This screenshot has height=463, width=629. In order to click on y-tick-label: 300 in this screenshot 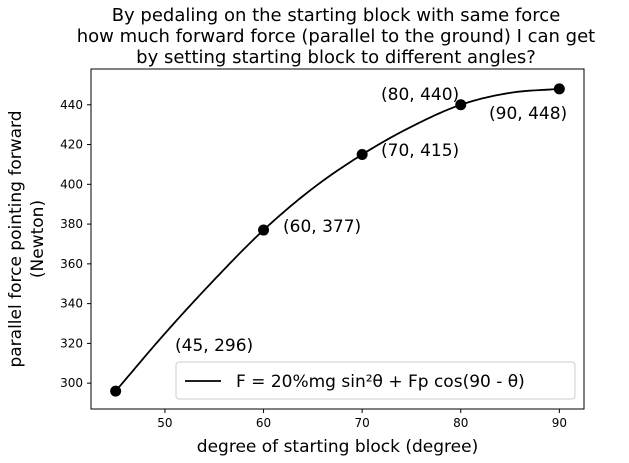, I will do `click(71, 383)`.